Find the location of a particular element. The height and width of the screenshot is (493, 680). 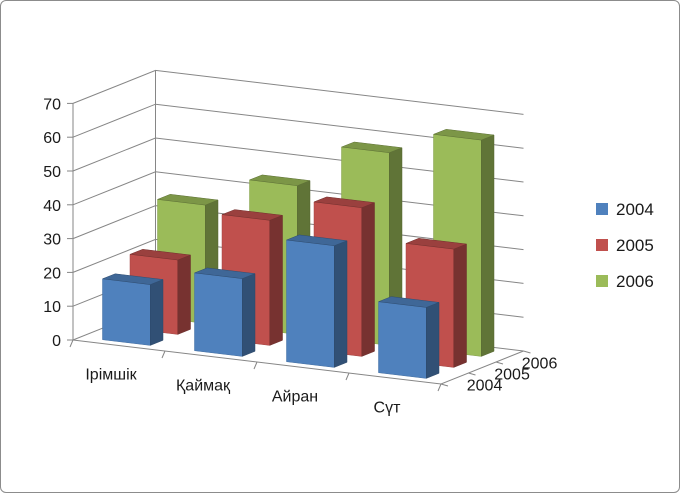

legend-swatch-2006 is located at coordinates (602, 281).